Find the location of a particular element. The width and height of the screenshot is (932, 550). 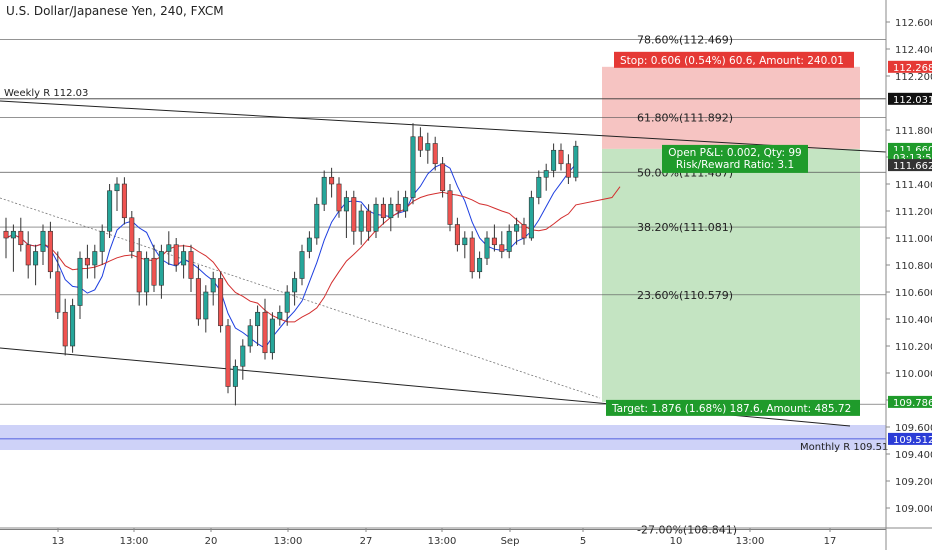

price-tag-3: 03:13:55 is located at coordinates (912, 158).